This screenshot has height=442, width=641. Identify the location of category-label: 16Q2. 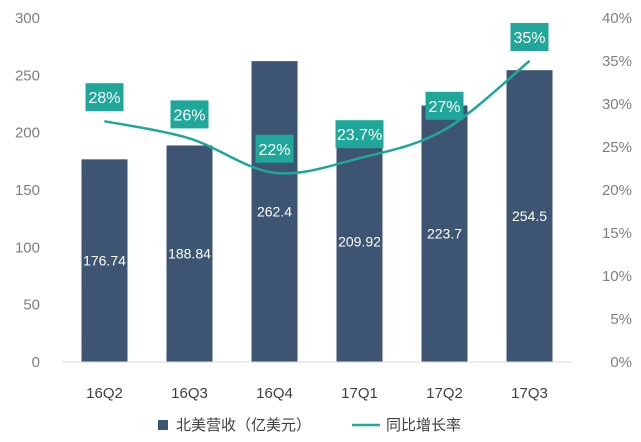
(104, 393).